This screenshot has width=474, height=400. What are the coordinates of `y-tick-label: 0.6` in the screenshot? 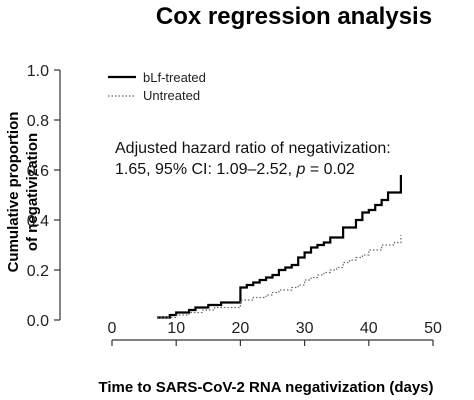 It's located at (38, 171).